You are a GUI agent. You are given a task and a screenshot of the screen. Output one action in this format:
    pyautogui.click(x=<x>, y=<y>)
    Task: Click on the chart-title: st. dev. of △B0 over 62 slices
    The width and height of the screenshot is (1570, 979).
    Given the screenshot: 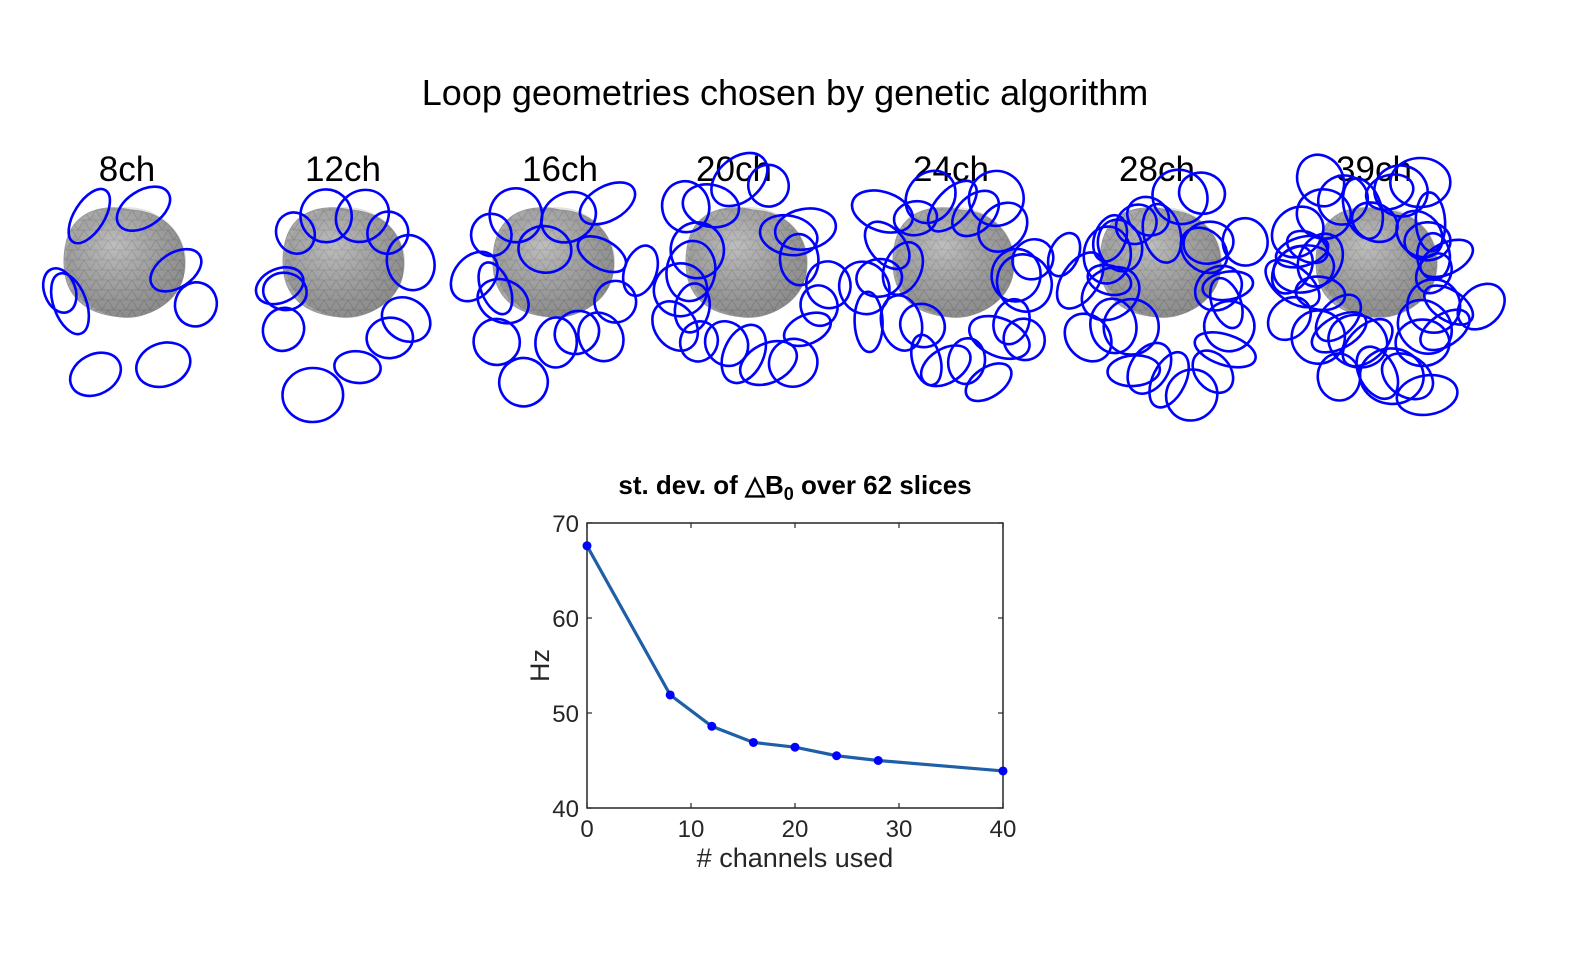 What is the action you would take?
    pyautogui.click(x=795, y=487)
    